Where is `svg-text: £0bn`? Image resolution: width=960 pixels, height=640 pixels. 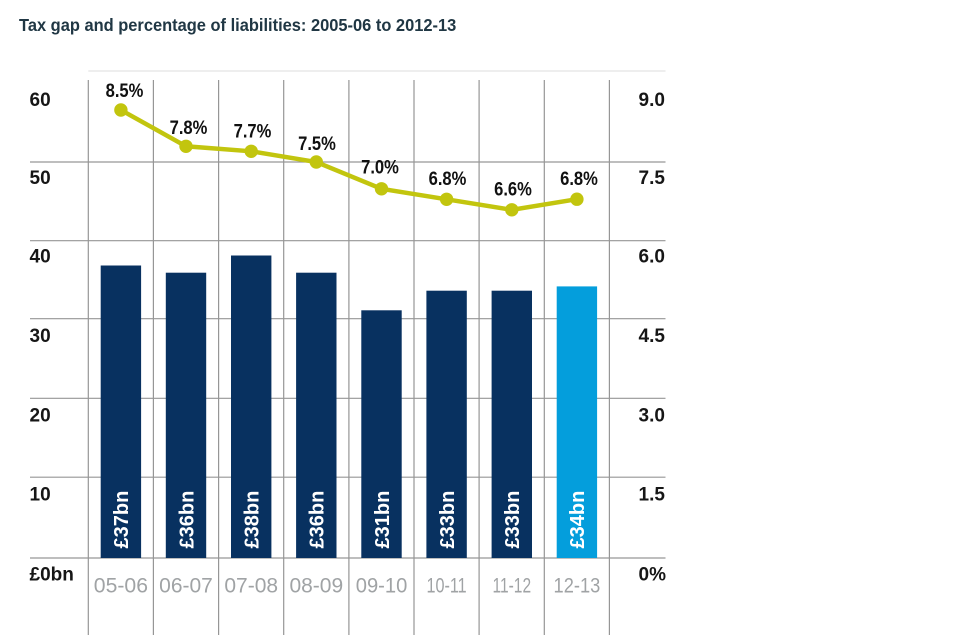 svg-text: £0bn is located at coordinates (52, 575).